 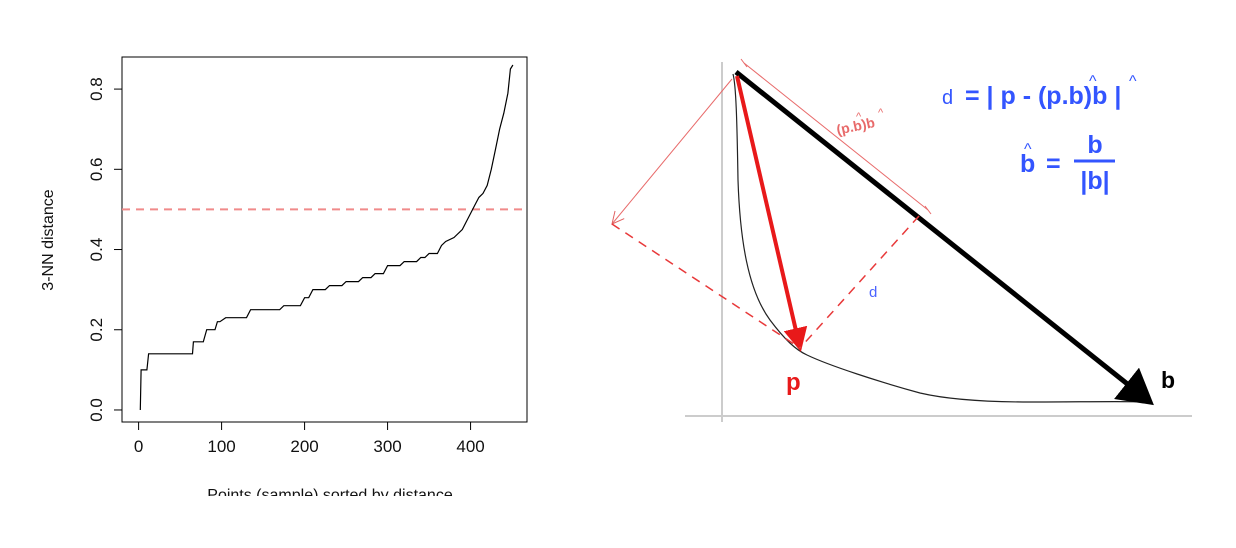 What do you see at coordinates (96, 330) in the screenshot?
I see `y-tick-label: 0.2` at bounding box center [96, 330].